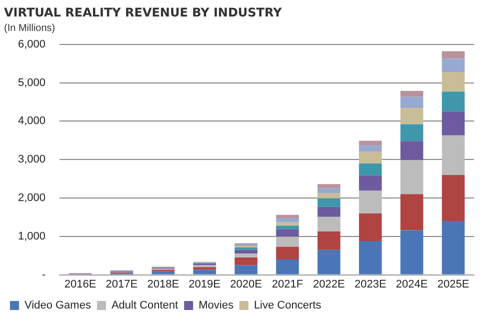 This screenshot has height=321, width=486. What do you see at coordinates (30, 28) in the screenshot?
I see `chart-subtitle: (In Millions)` at bounding box center [30, 28].